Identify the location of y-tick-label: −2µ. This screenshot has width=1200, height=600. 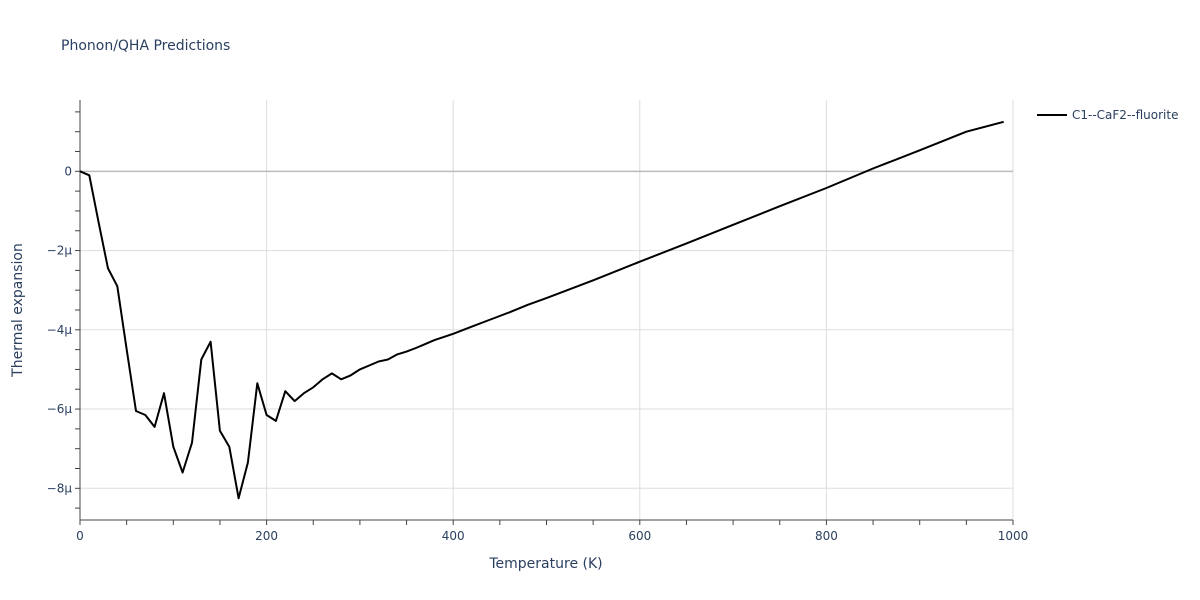
(60, 251).